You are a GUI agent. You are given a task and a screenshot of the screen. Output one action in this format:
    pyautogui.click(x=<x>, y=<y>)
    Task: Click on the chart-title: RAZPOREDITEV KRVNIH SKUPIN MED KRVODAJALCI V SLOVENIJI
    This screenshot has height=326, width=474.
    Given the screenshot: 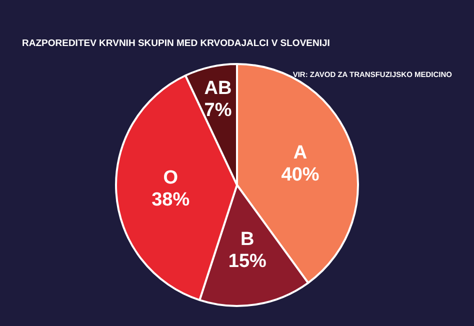 What is the action you would take?
    pyautogui.click(x=176, y=43)
    